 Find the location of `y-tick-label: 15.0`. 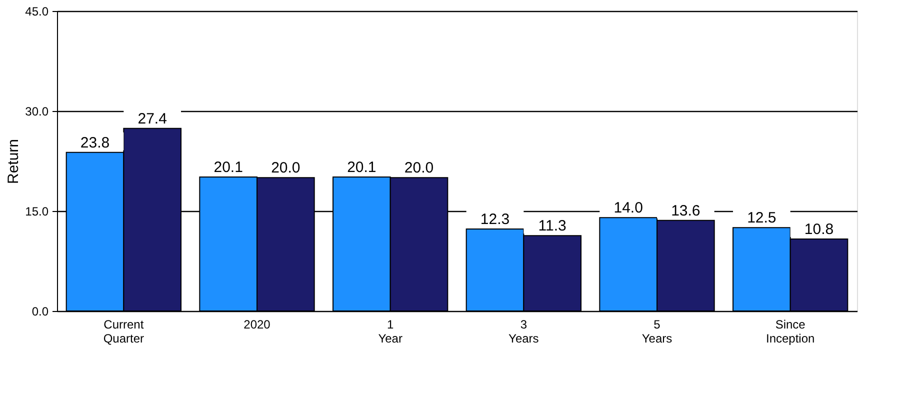

y-tick-label: 15.0 is located at coordinates (37, 211).